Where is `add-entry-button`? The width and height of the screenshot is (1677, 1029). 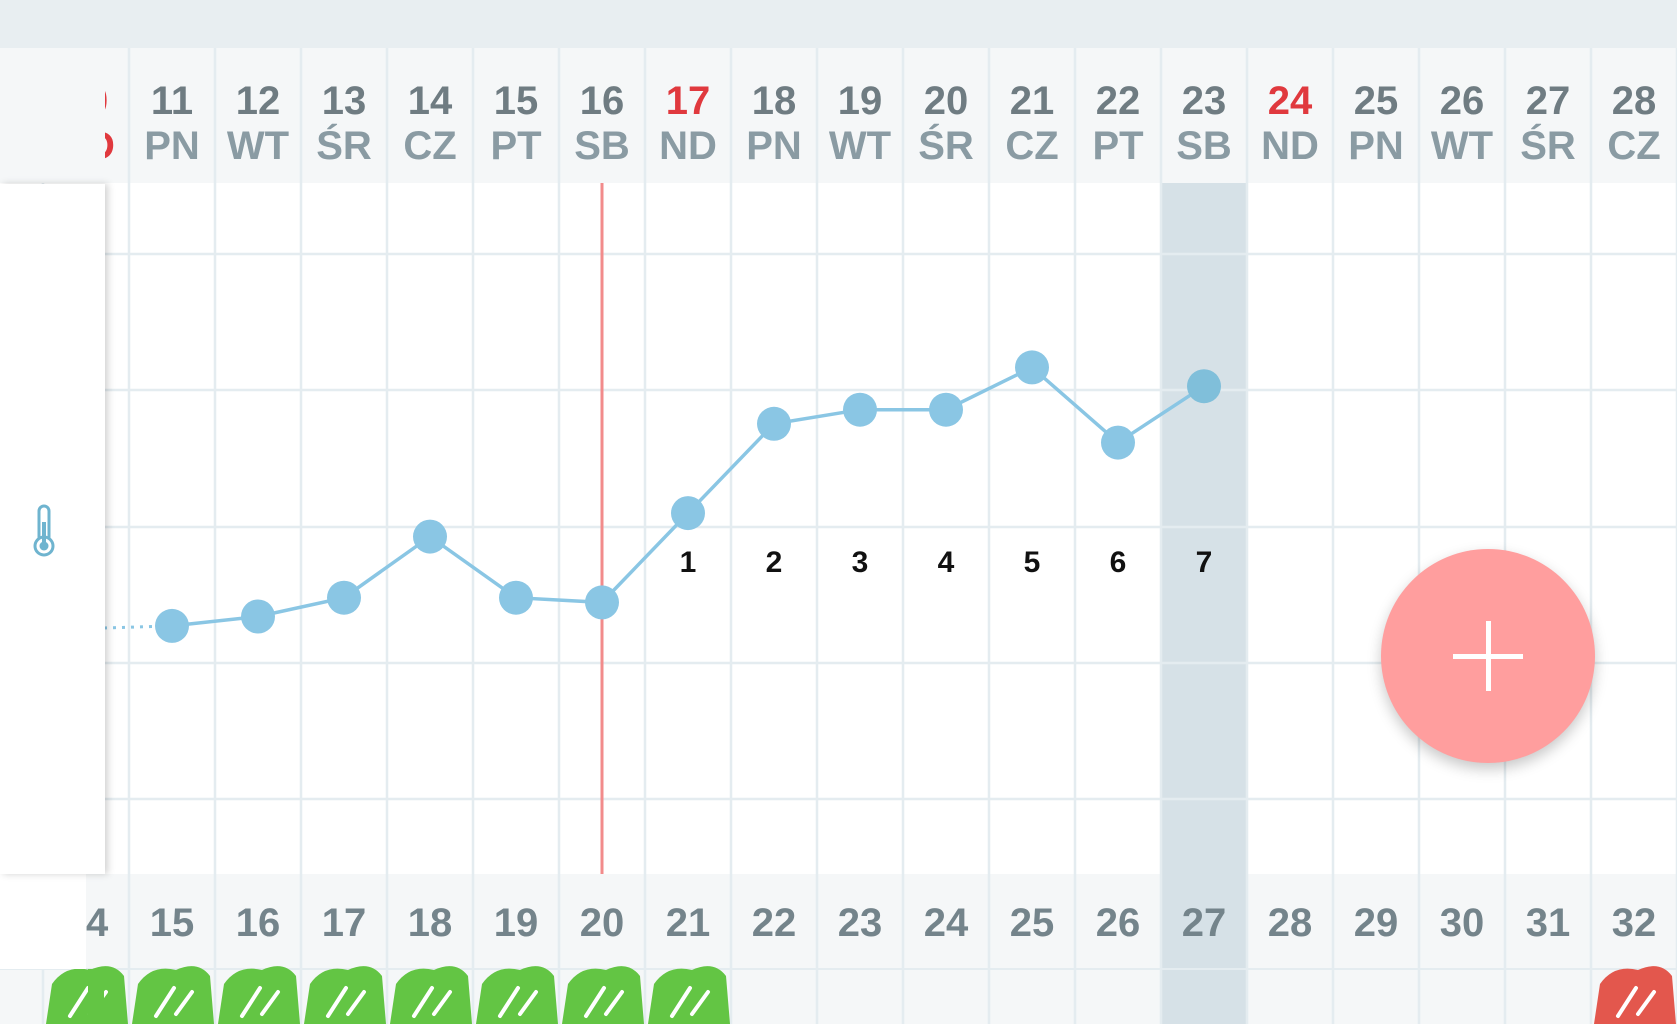
add-entry-button is located at coordinates (1488, 656).